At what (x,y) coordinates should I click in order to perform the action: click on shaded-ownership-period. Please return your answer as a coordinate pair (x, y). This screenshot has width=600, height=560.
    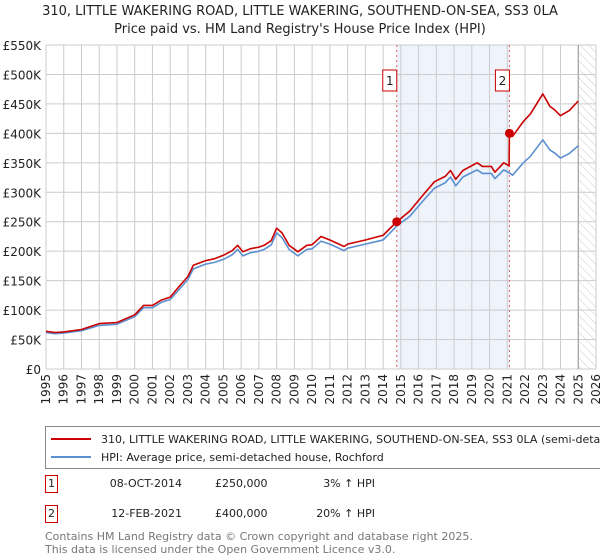
    Looking at the image, I should click on (453, 207).